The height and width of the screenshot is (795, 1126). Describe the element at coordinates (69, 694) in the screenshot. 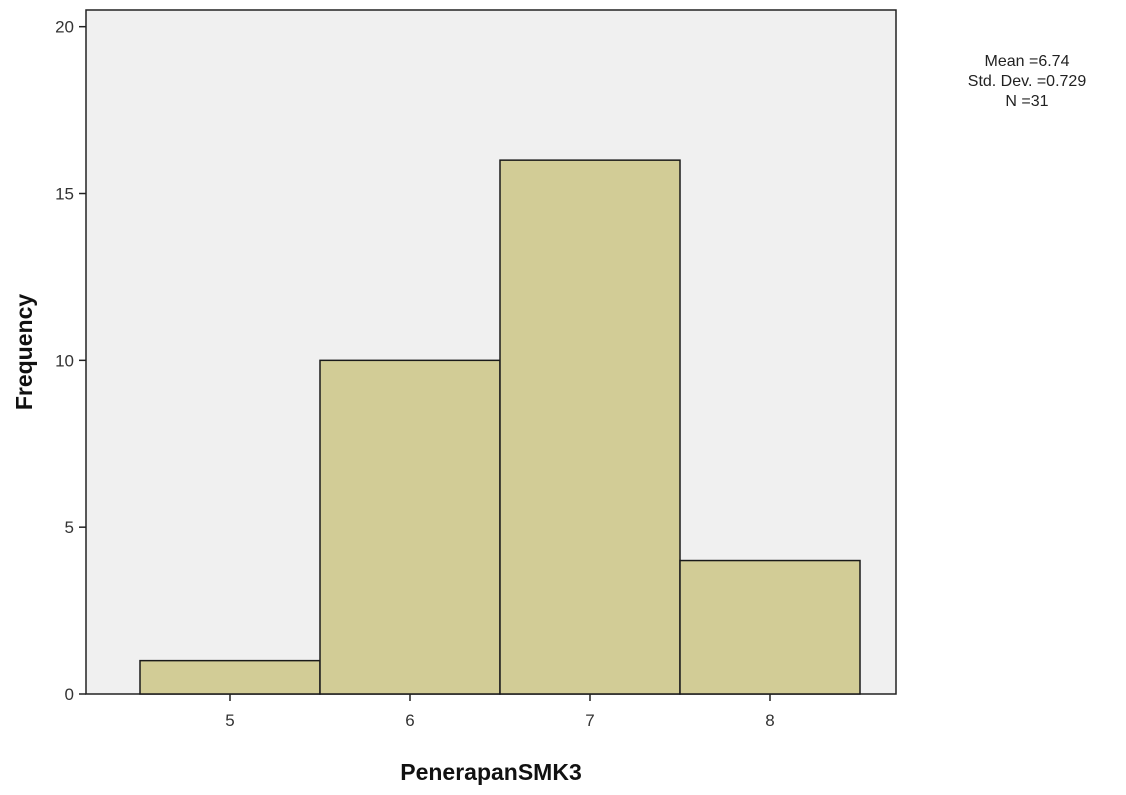

I see `y-tick-label-0: 0` at that location.